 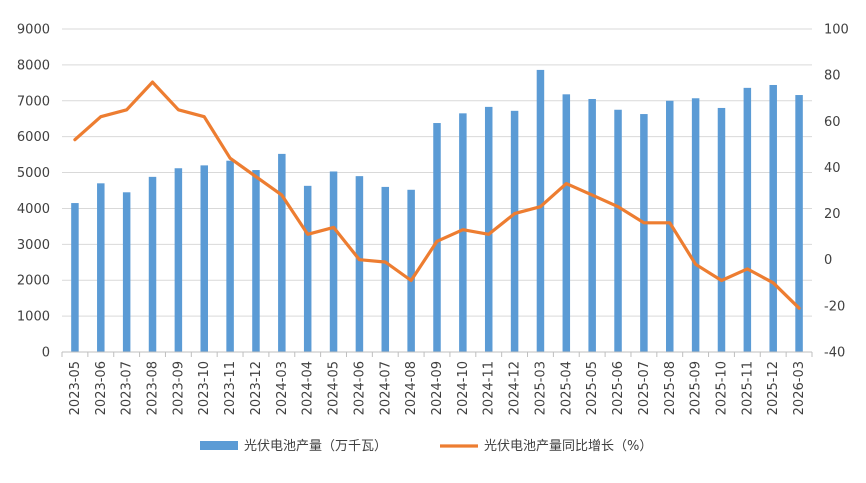 What do you see at coordinates (315, 446) in the screenshot?
I see `legend-bar-label: 光伏电池产量（万千瓦）` at bounding box center [315, 446].